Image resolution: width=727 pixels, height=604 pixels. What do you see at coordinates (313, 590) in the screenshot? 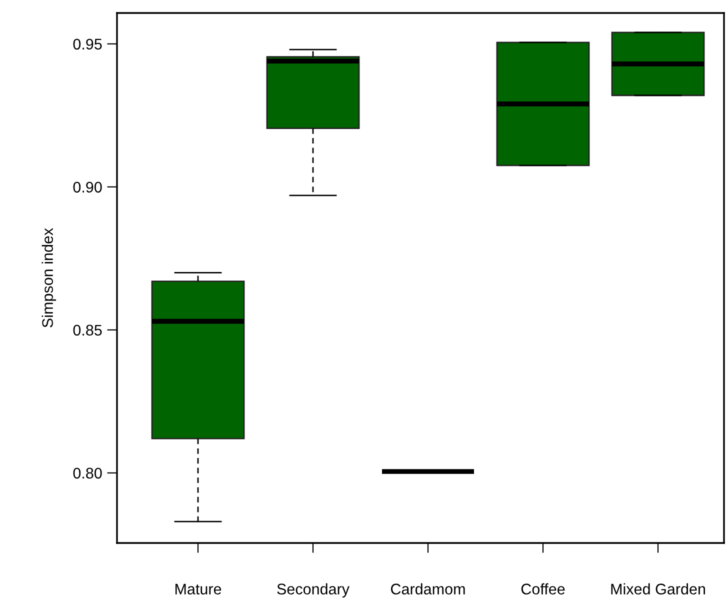
I see `x-tick-label: Secondary` at bounding box center [313, 590].